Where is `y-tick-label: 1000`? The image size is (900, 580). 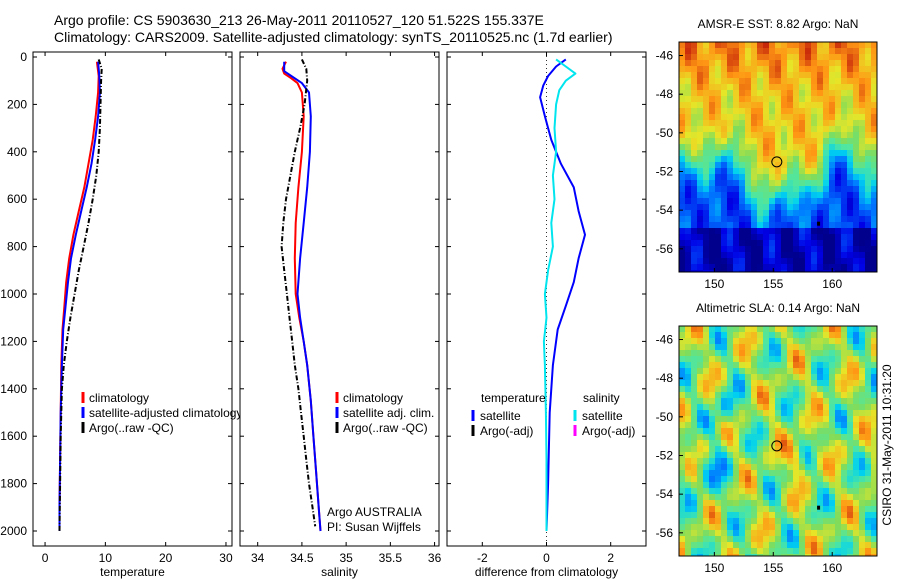 y-tick-label: 1000 is located at coordinates (13, 294).